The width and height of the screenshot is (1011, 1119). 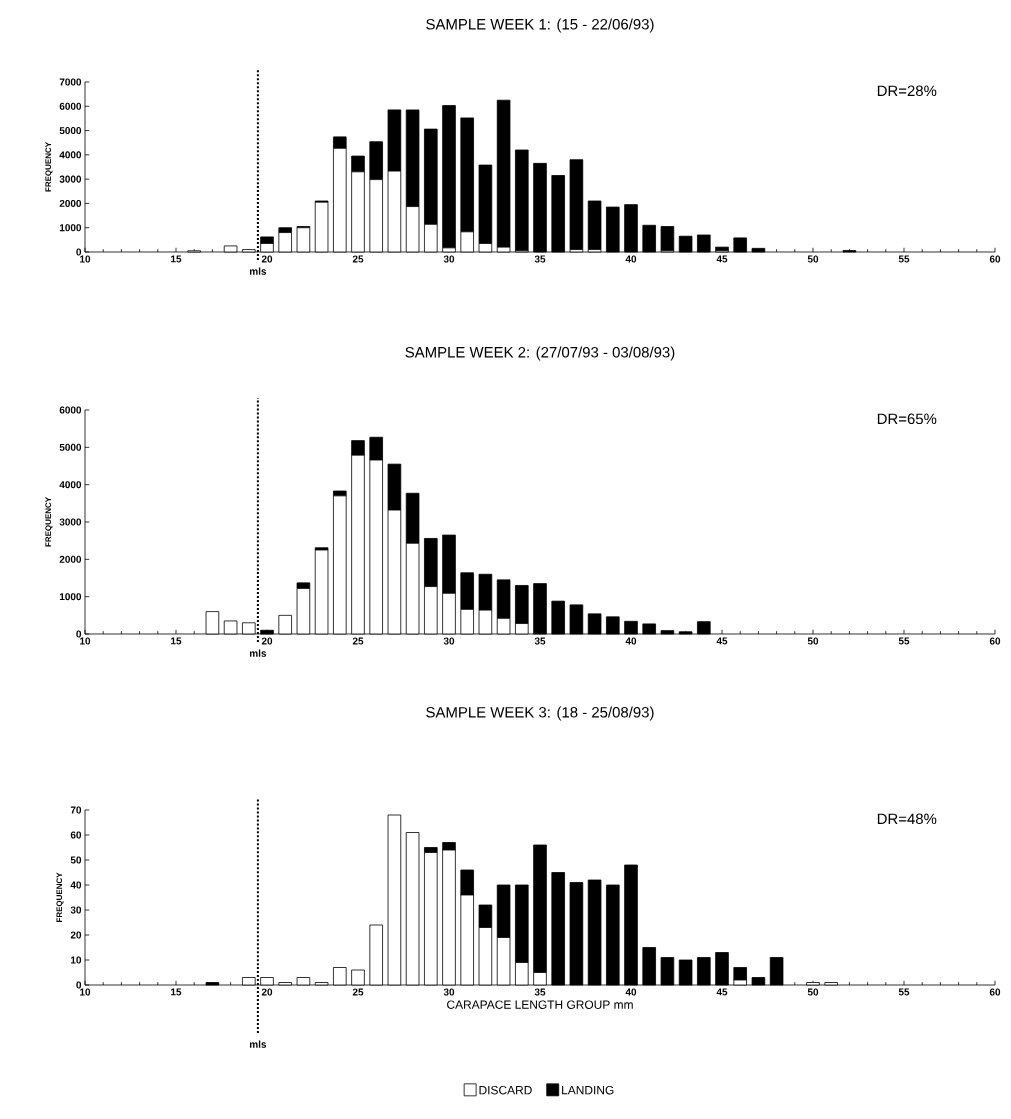 What do you see at coordinates (540, 353) in the screenshot?
I see `chart-title: SAMPLE WEEK 2: (27/07/93 - 03/08/93)` at bounding box center [540, 353].